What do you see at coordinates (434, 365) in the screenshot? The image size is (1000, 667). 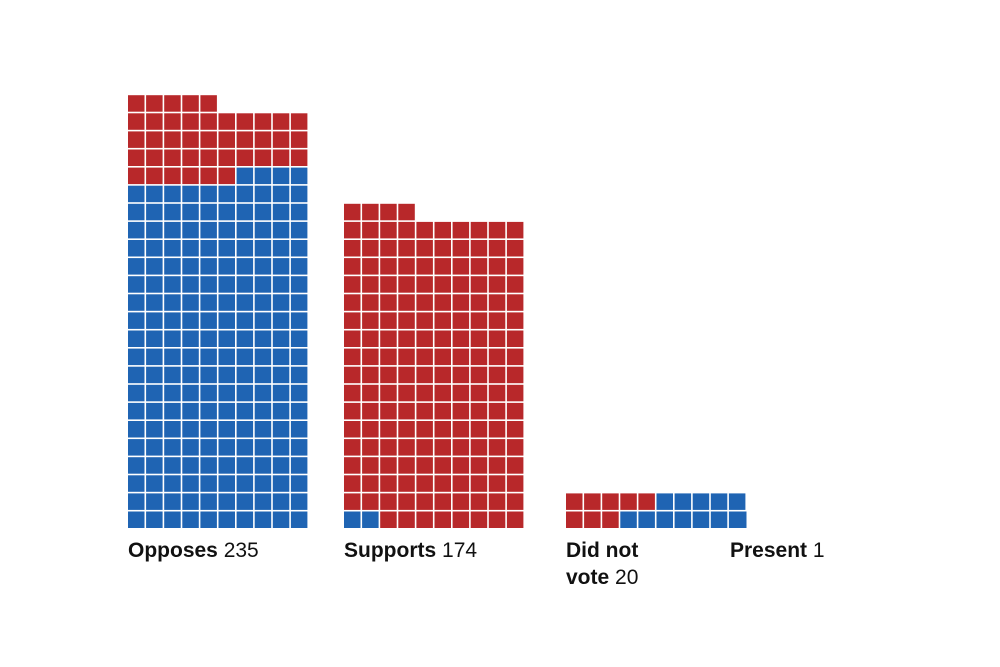 I see `waffle-group-supports` at bounding box center [434, 365].